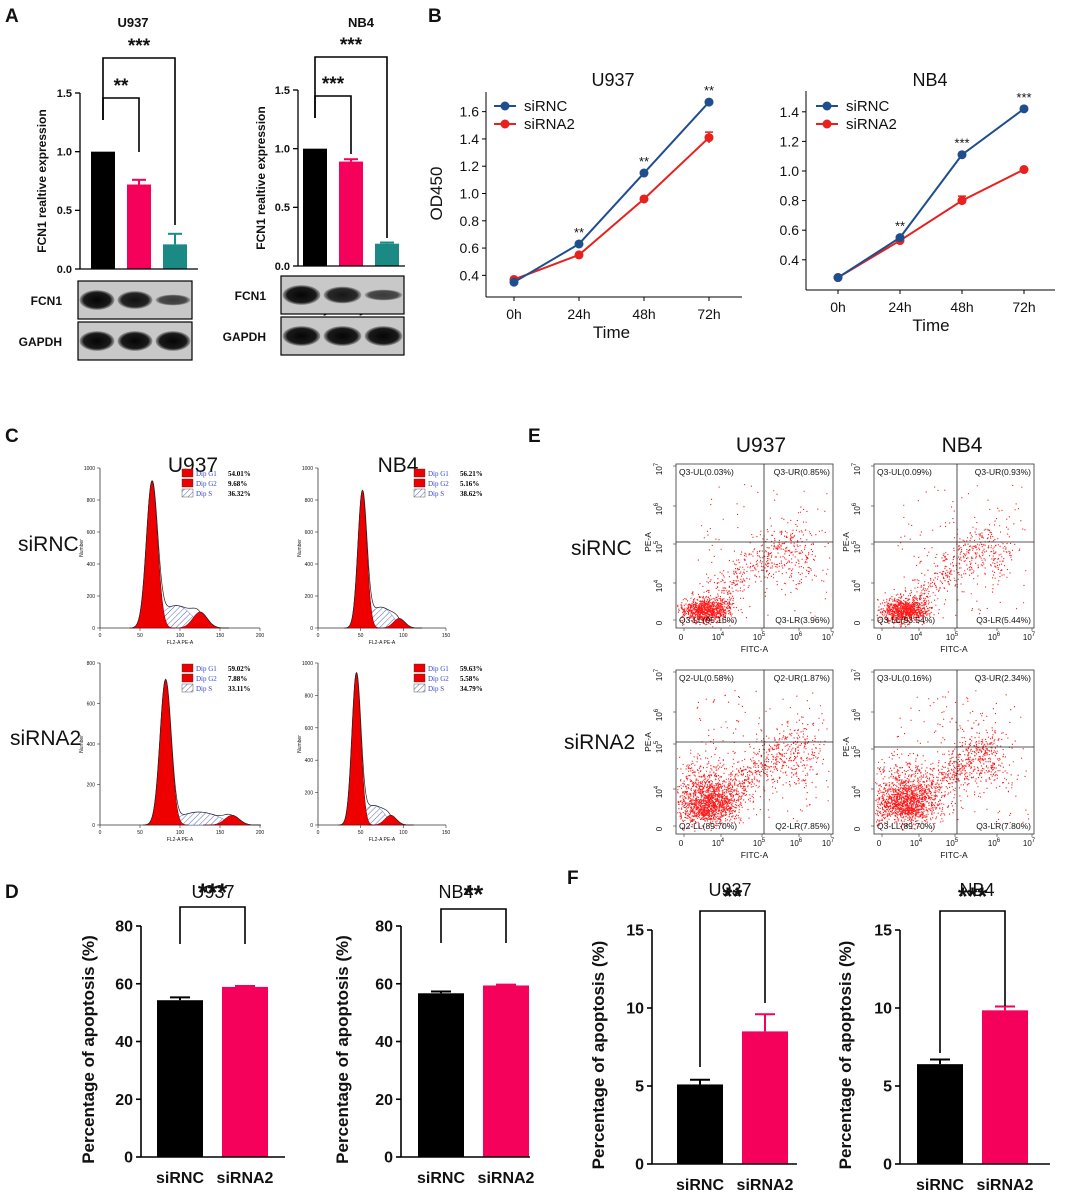 Image resolution: width=1065 pixels, height=1194 pixels. Describe the element at coordinates (436, 194) in the screenshot. I see `y-axis-label: OD450` at that location.